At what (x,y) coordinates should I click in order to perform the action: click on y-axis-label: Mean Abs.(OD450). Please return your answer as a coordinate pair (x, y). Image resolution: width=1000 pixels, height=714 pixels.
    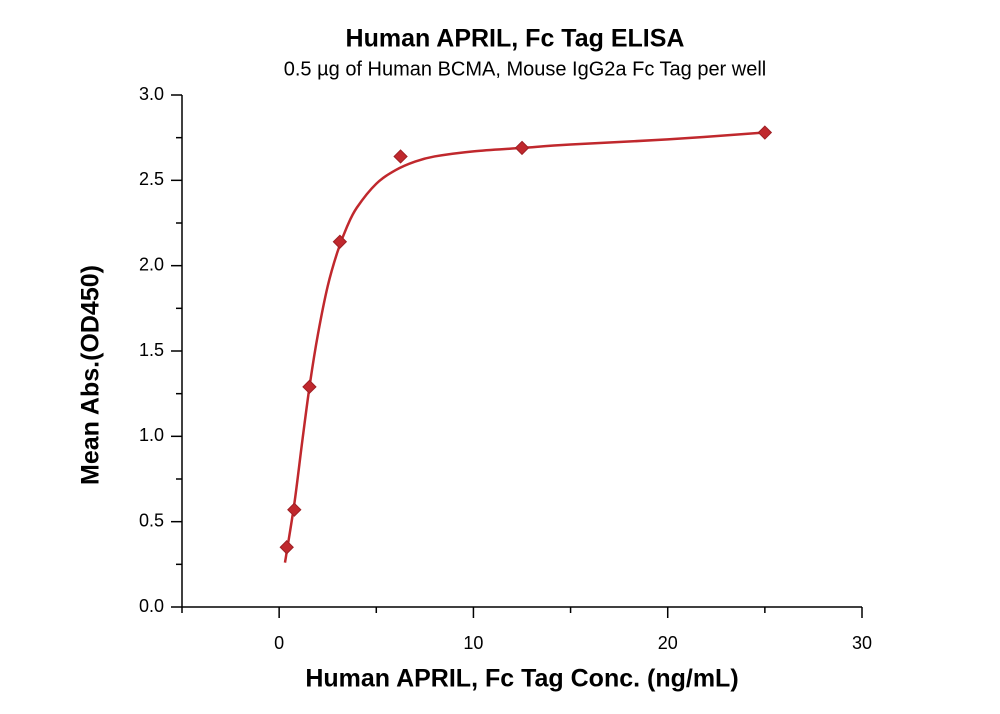
    Looking at the image, I should click on (91, 375).